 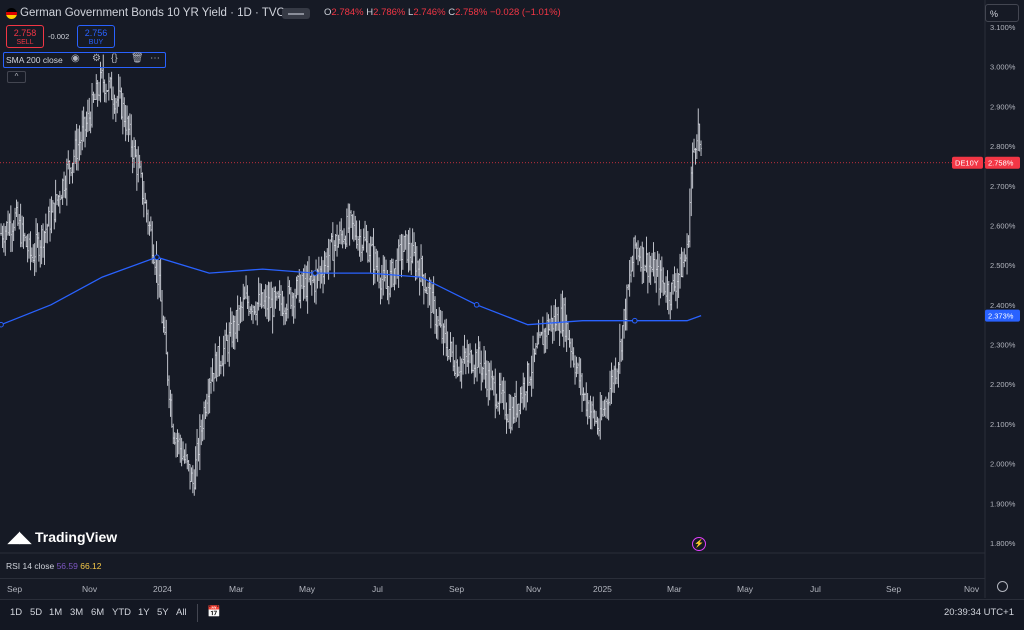 What do you see at coordinates (328, 12) in the screenshot?
I see `open-label: O` at bounding box center [328, 12].